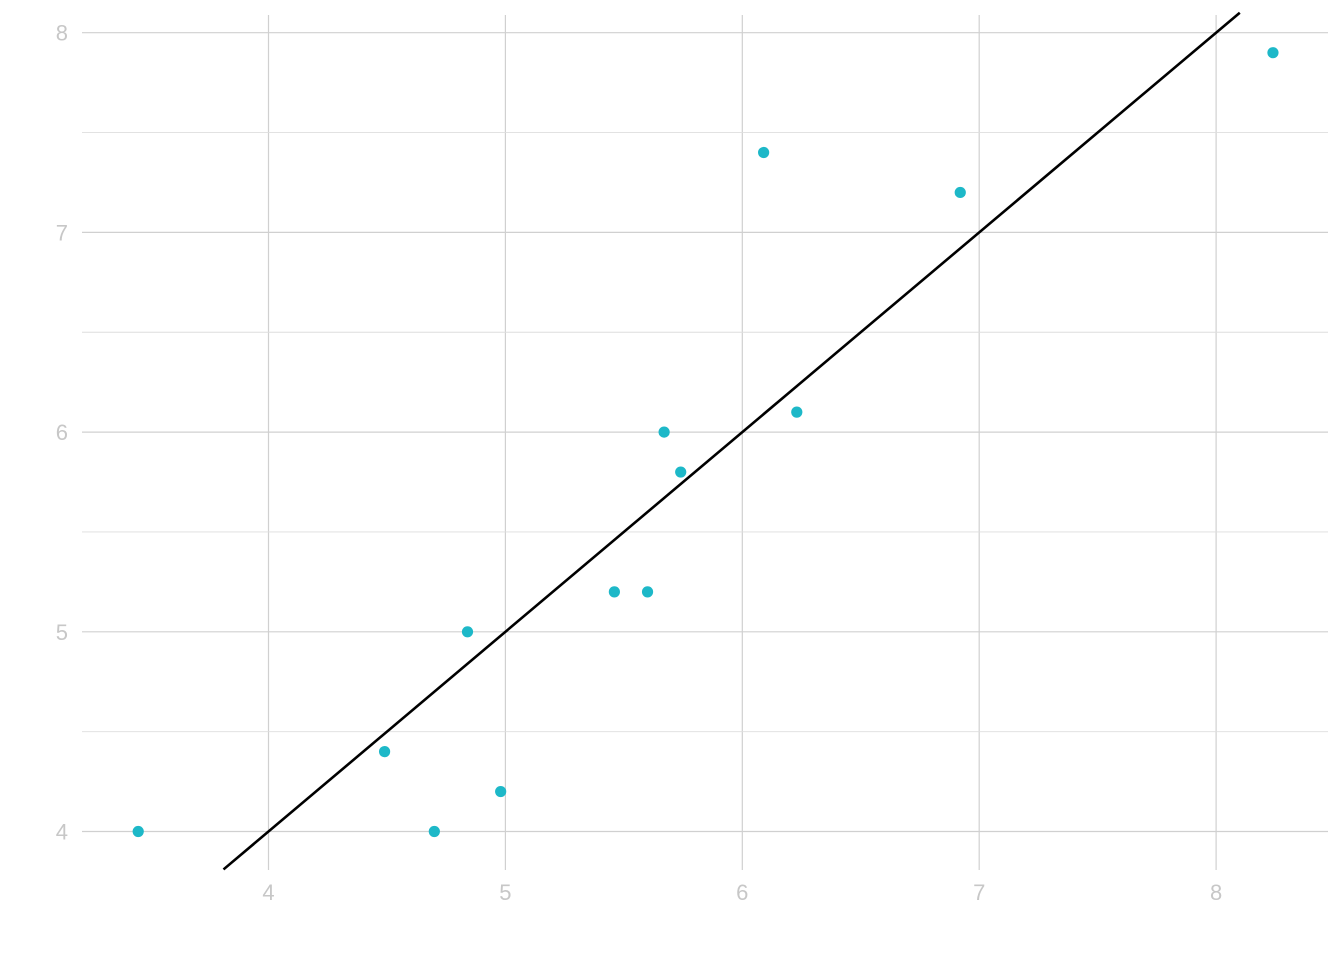 The width and height of the screenshot is (1344, 960). I want to click on y-tick-label: 6, so click(62, 432).